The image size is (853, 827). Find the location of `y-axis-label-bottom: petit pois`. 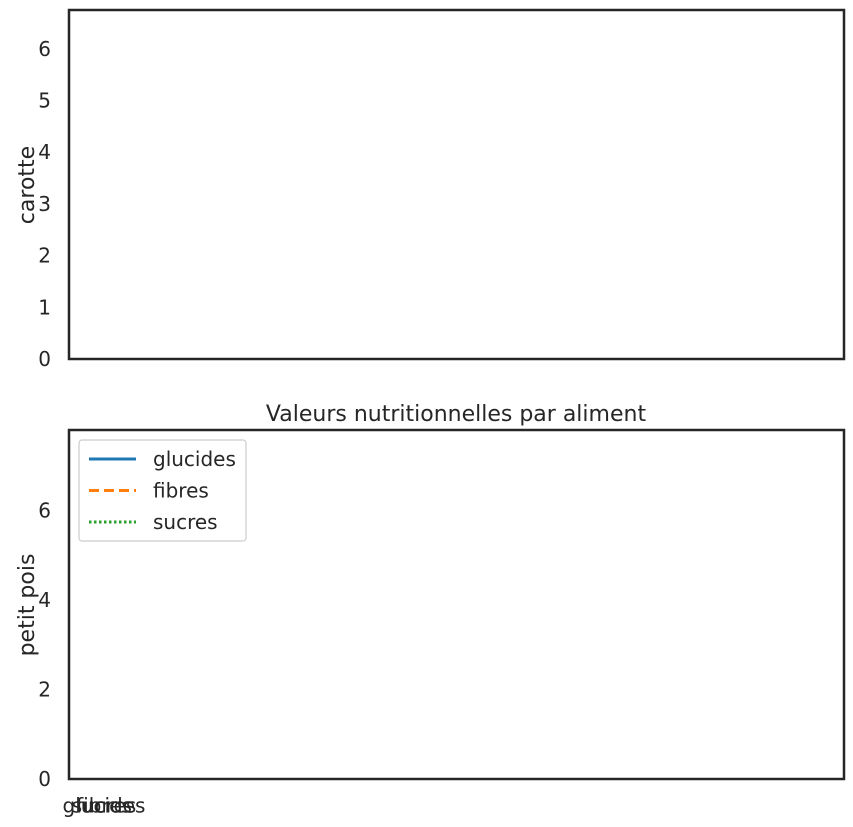

y-axis-label-bottom: petit pois is located at coordinates (27, 605).